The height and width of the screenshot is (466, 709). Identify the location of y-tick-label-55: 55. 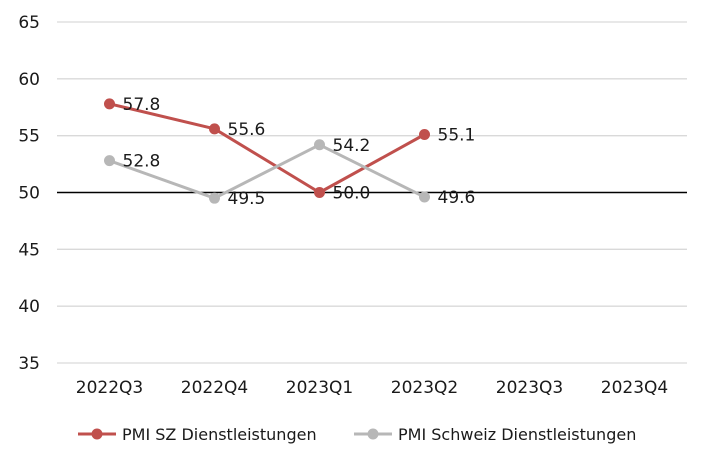
(29, 137).